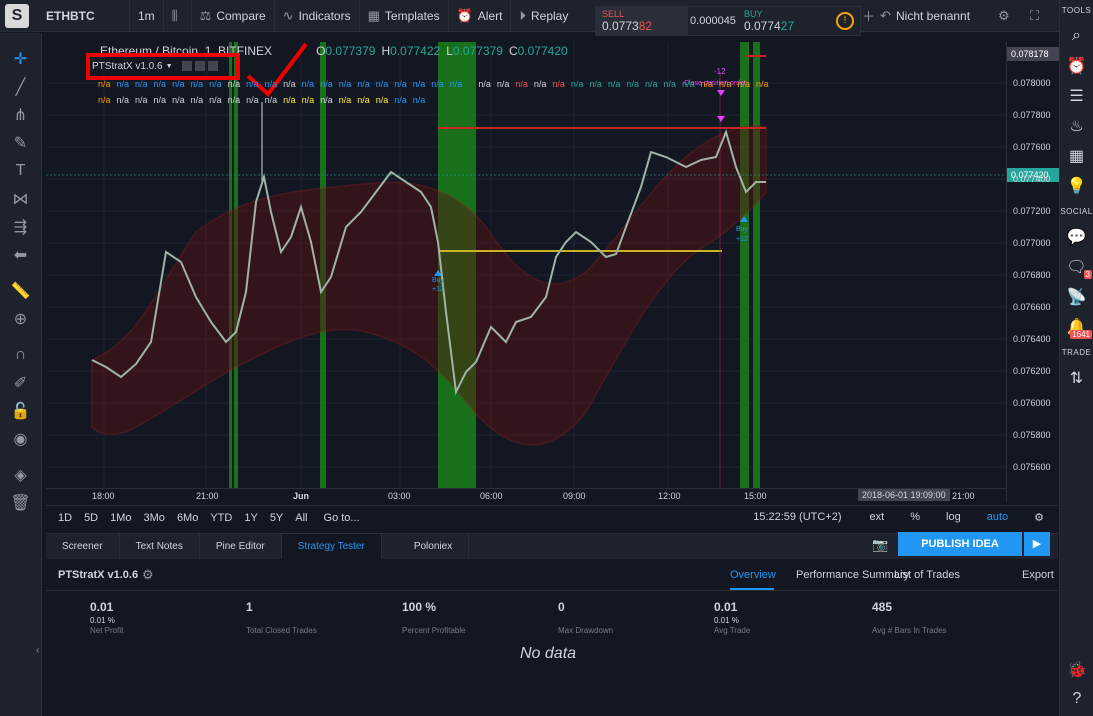  I want to click on log-toggle: log, so click(953, 517).